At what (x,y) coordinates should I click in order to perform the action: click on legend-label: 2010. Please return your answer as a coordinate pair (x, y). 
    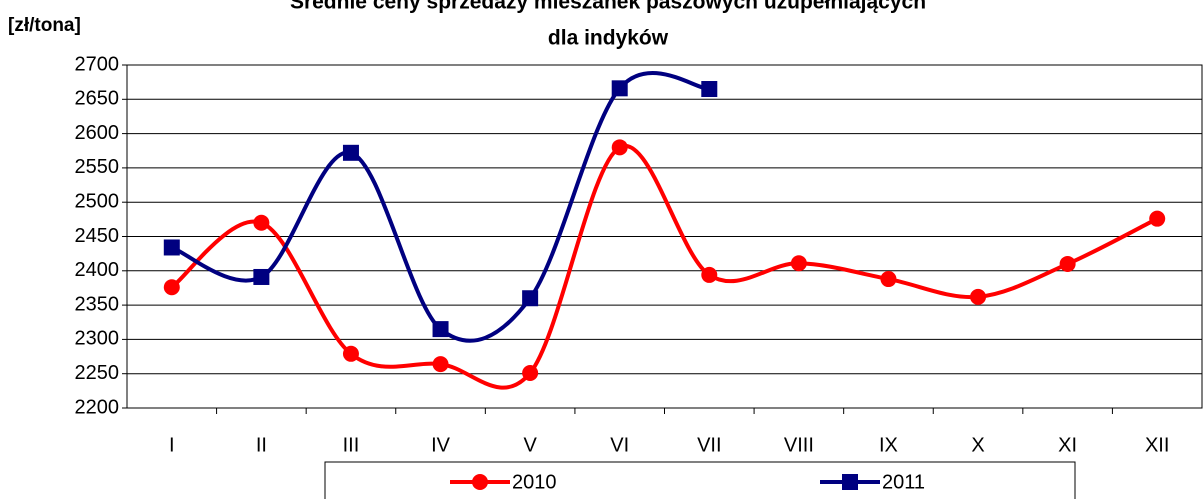
    Looking at the image, I should click on (534, 482).